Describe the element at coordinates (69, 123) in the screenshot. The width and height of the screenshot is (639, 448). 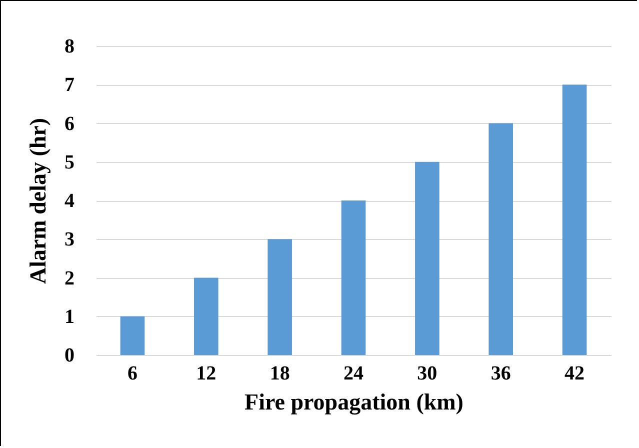
I see `y-tick-label: 6` at that location.